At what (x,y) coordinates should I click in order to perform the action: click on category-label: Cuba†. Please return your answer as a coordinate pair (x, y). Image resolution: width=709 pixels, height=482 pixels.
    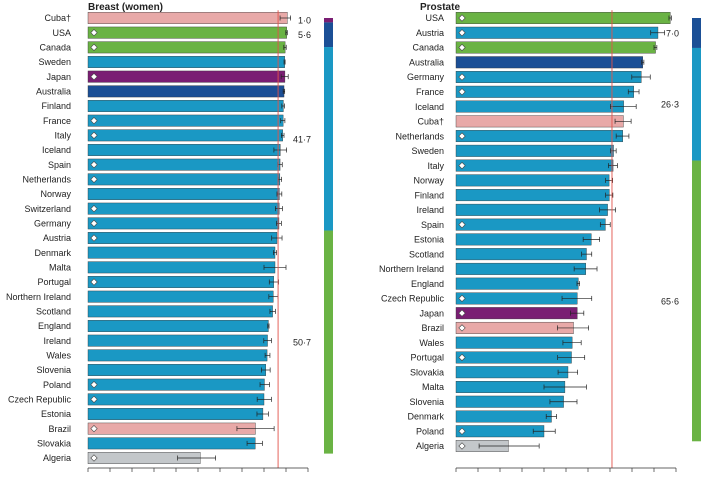
    Looking at the image, I should click on (57, 18).